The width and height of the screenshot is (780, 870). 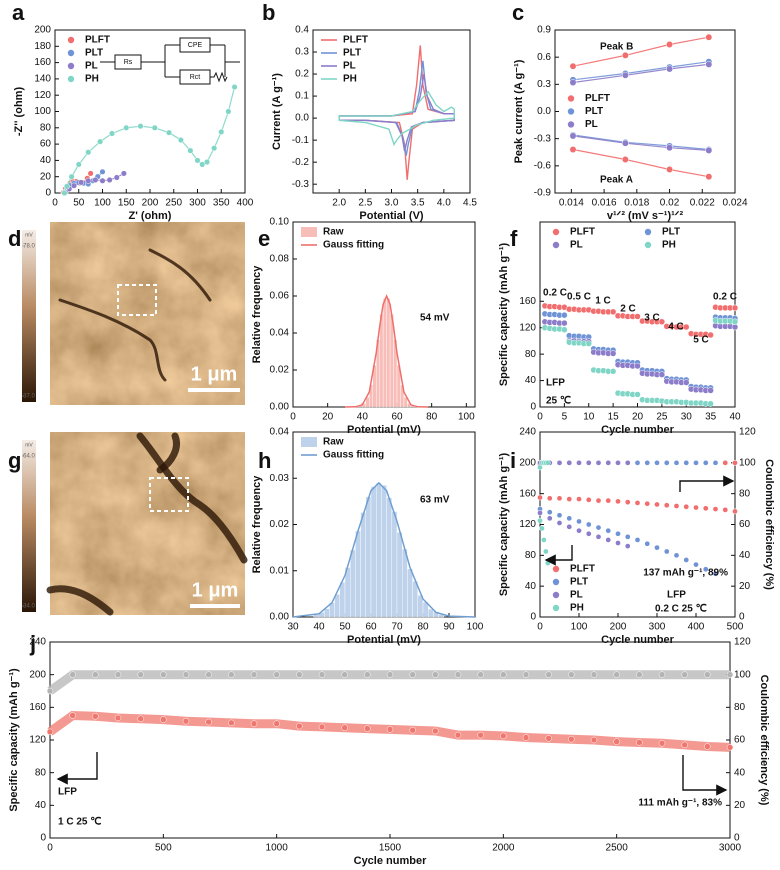 I want to click on y2-tick-label: 40, so click(x=740, y=772).